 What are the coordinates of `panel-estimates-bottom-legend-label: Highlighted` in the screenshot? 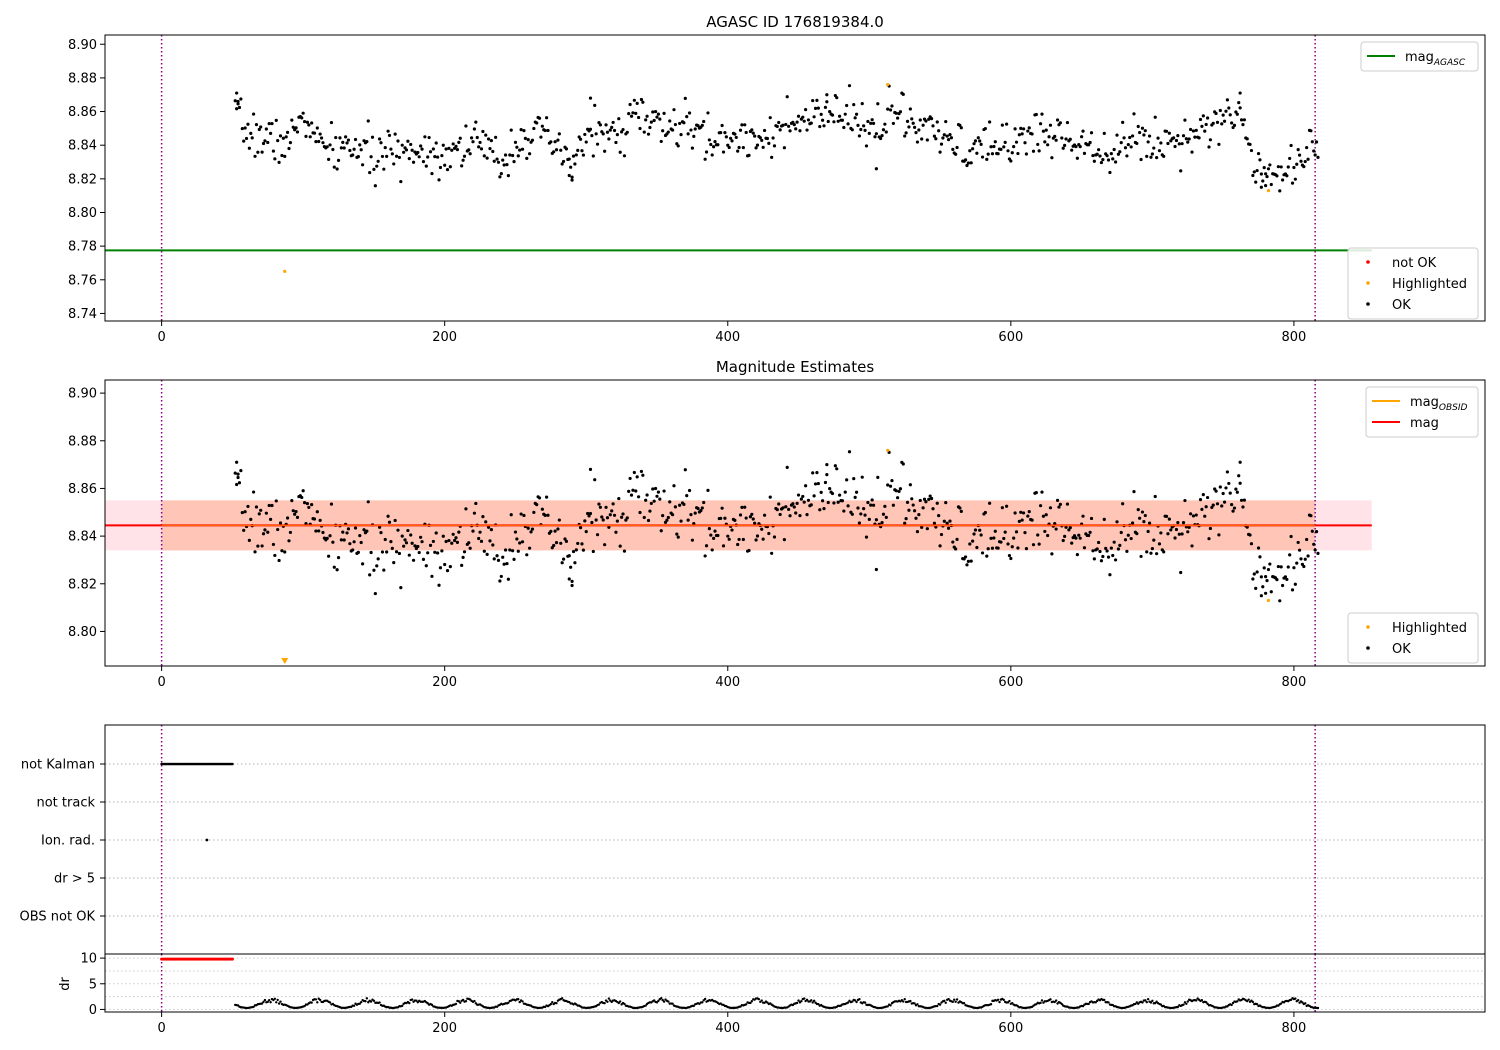 It's located at (1429, 628).